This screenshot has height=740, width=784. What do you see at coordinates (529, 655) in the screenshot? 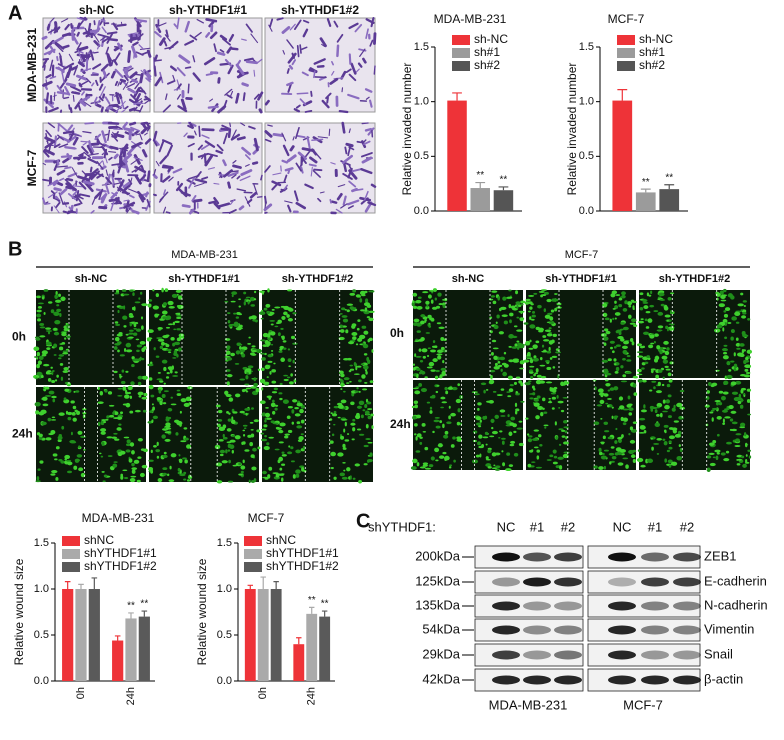
I see `blot-box` at bounding box center [529, 655].